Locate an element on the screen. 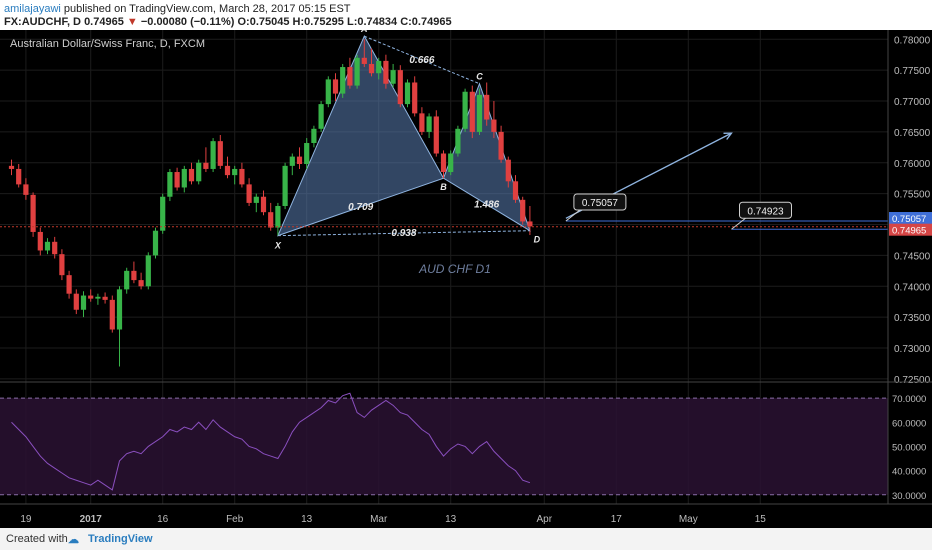 The height and width of the screenshot is (550, 932). price-tick-label: 0.76500 is located at coordinates (912, 133).